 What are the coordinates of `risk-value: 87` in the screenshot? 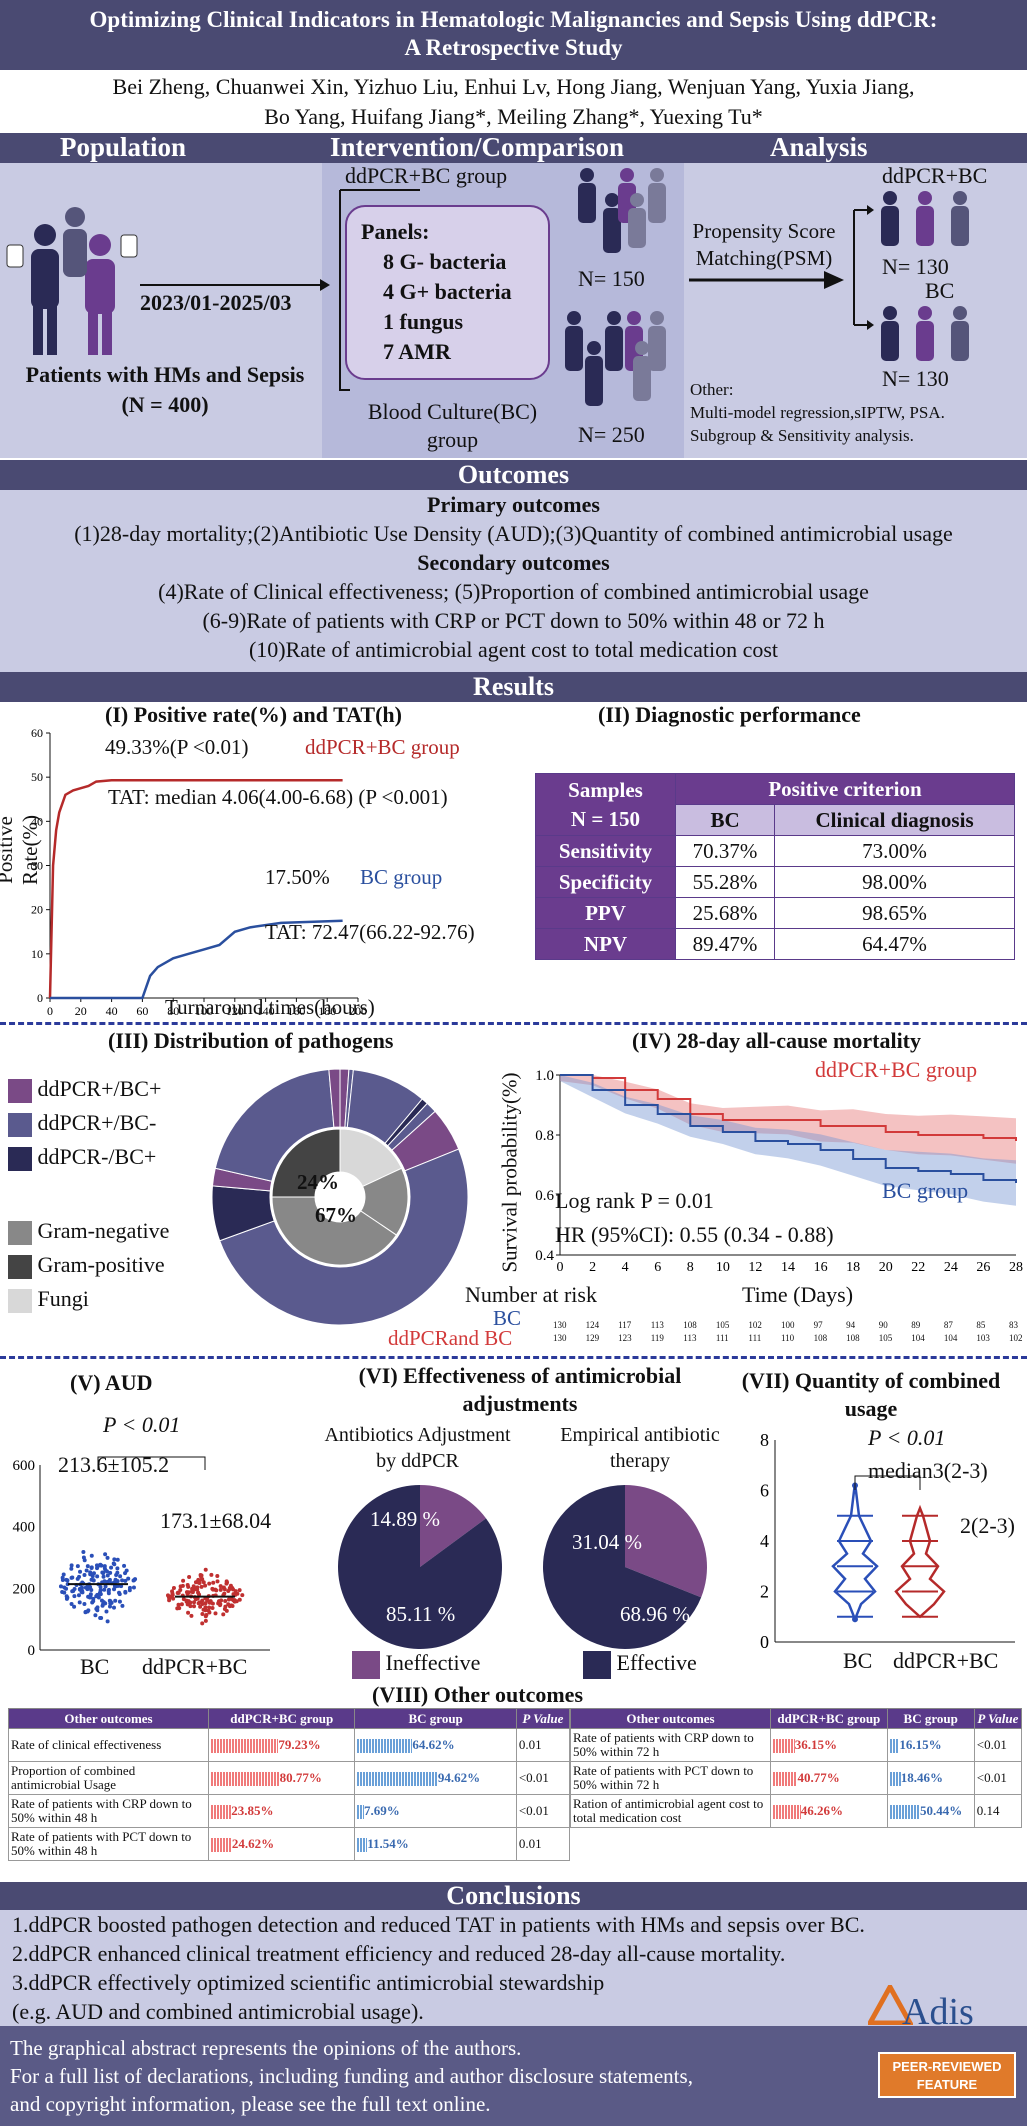 It's located at (948, 1325).